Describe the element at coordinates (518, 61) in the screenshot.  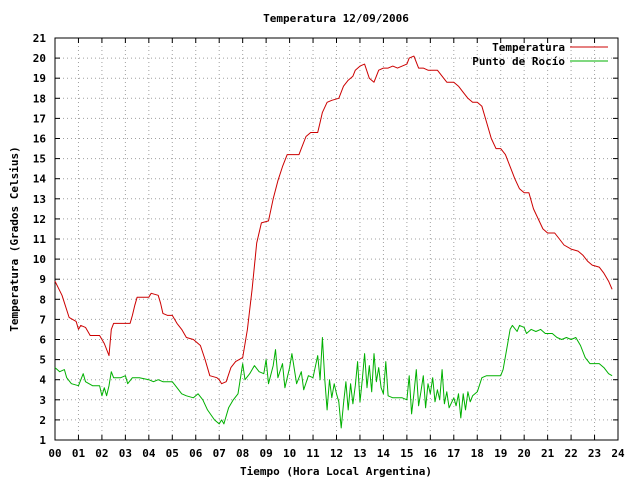
I see `legend-label-punto-de-rocio: Punto de Rocío` at that location.